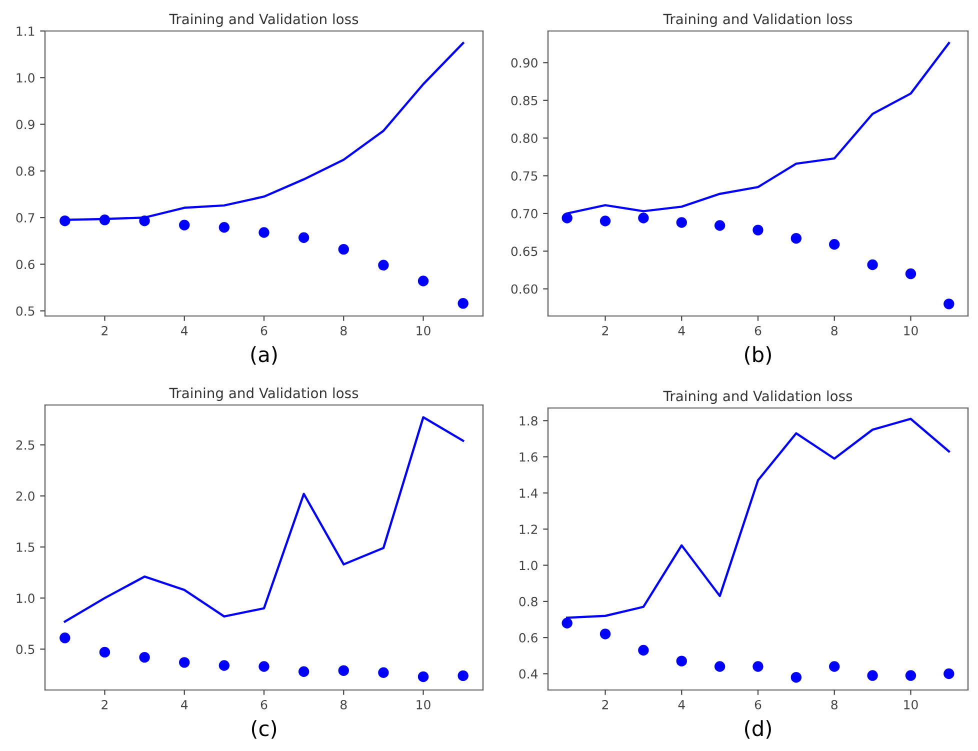 This screenshot has width=978, height=751. What do you see at coordinates (524, 213) in the screenshot?
I see `y-tick-label: 0.70` at bounding box center [524, 213].